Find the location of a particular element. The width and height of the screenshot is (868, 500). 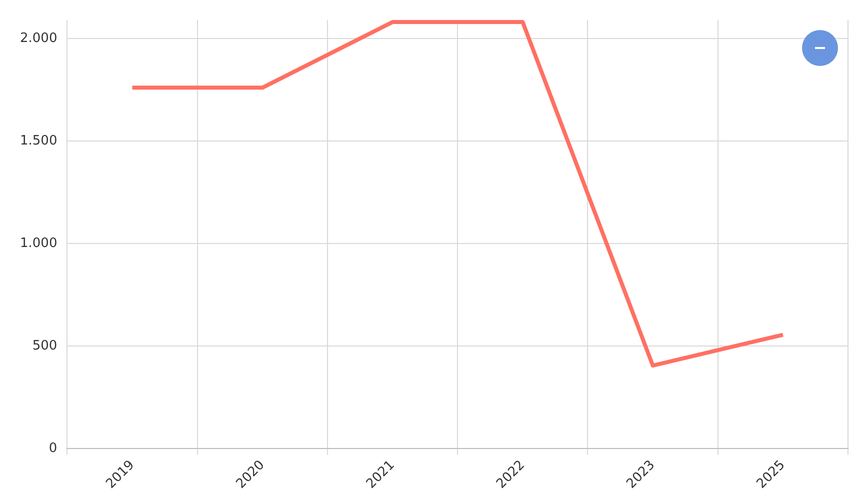

y-tick-label: 1.000 is located at coordinates (39, 243).